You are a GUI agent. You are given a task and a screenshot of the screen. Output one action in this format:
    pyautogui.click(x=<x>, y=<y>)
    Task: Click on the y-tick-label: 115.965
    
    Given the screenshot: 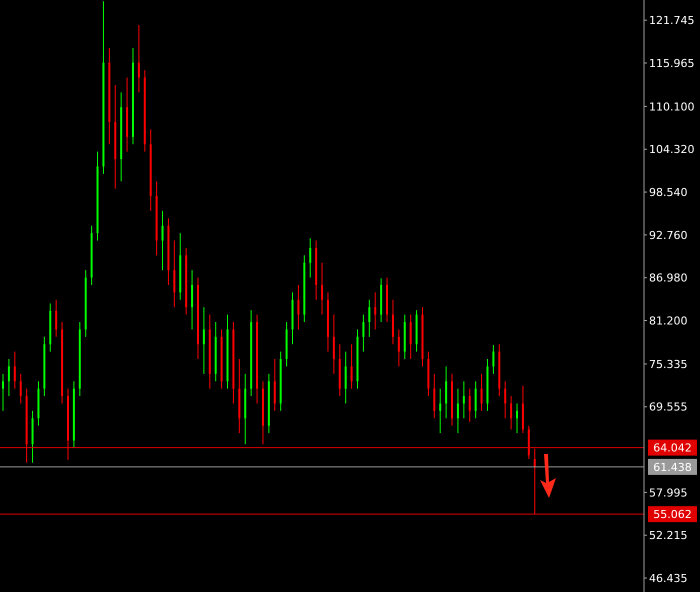 What is the action you would take?
    pyautogui.click(x=671, y=63)
    